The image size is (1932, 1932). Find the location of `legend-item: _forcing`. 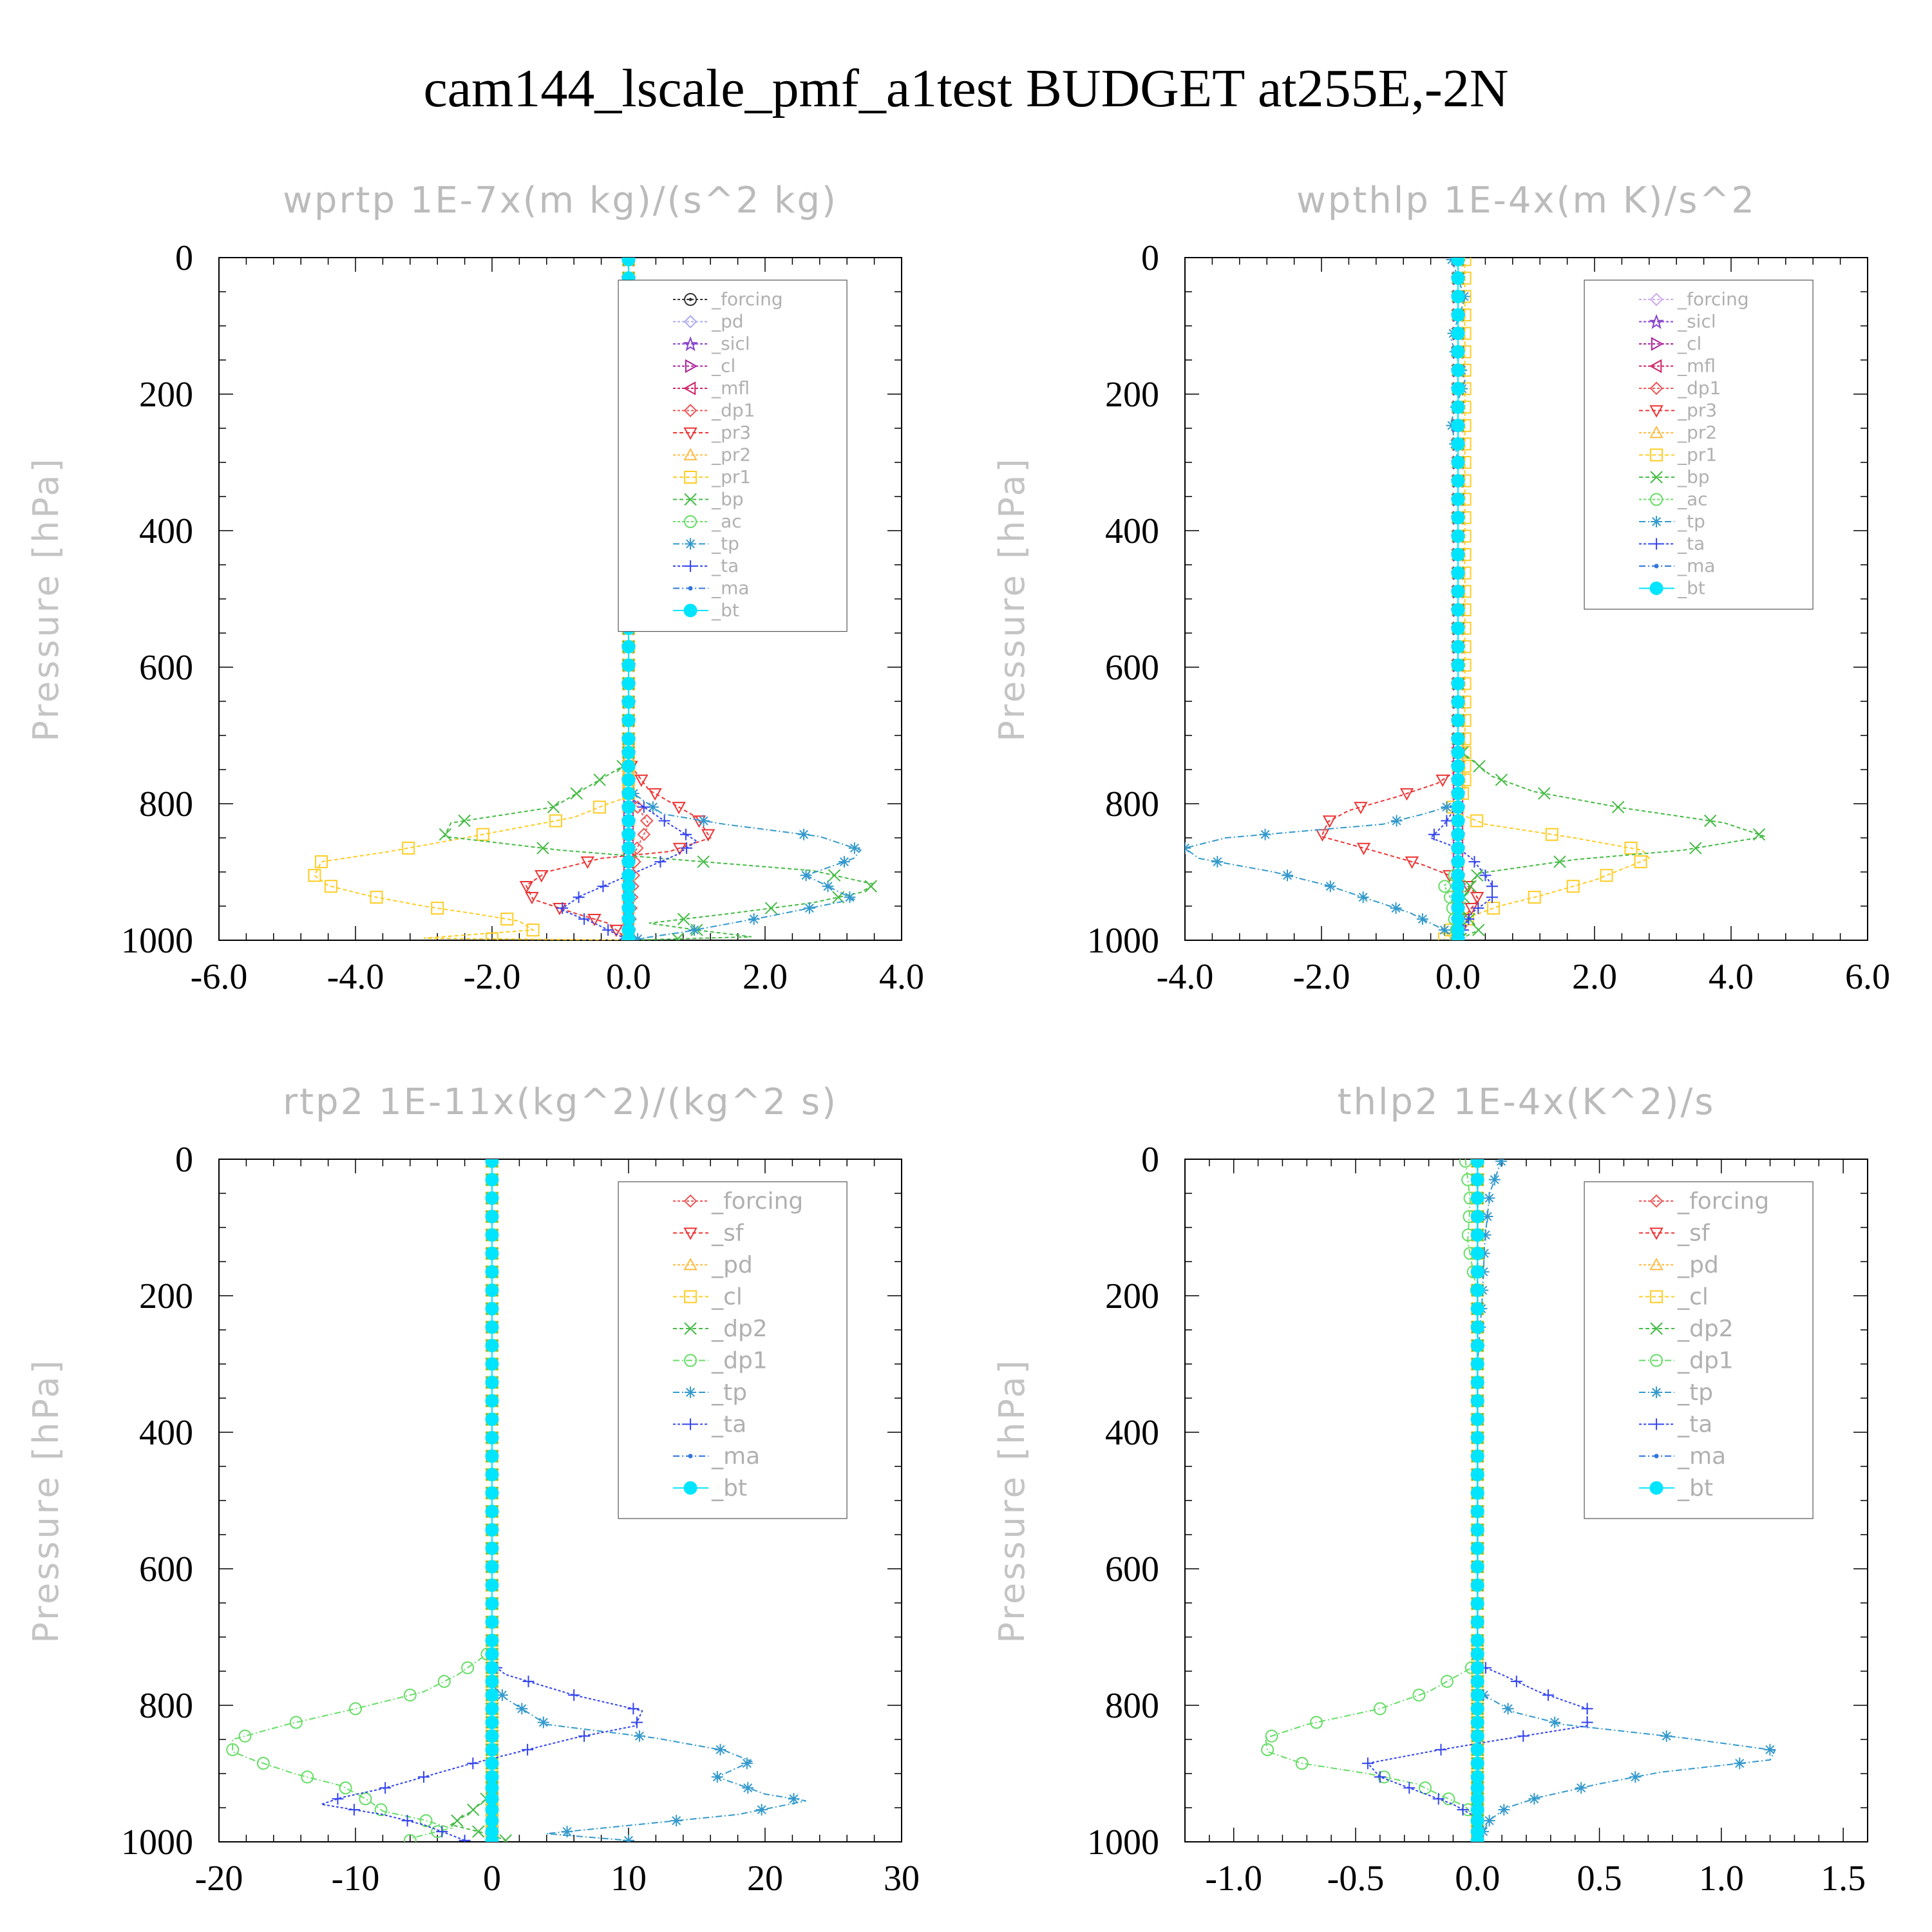

legend-item: _forcing is located at coordinates (1694, 299).